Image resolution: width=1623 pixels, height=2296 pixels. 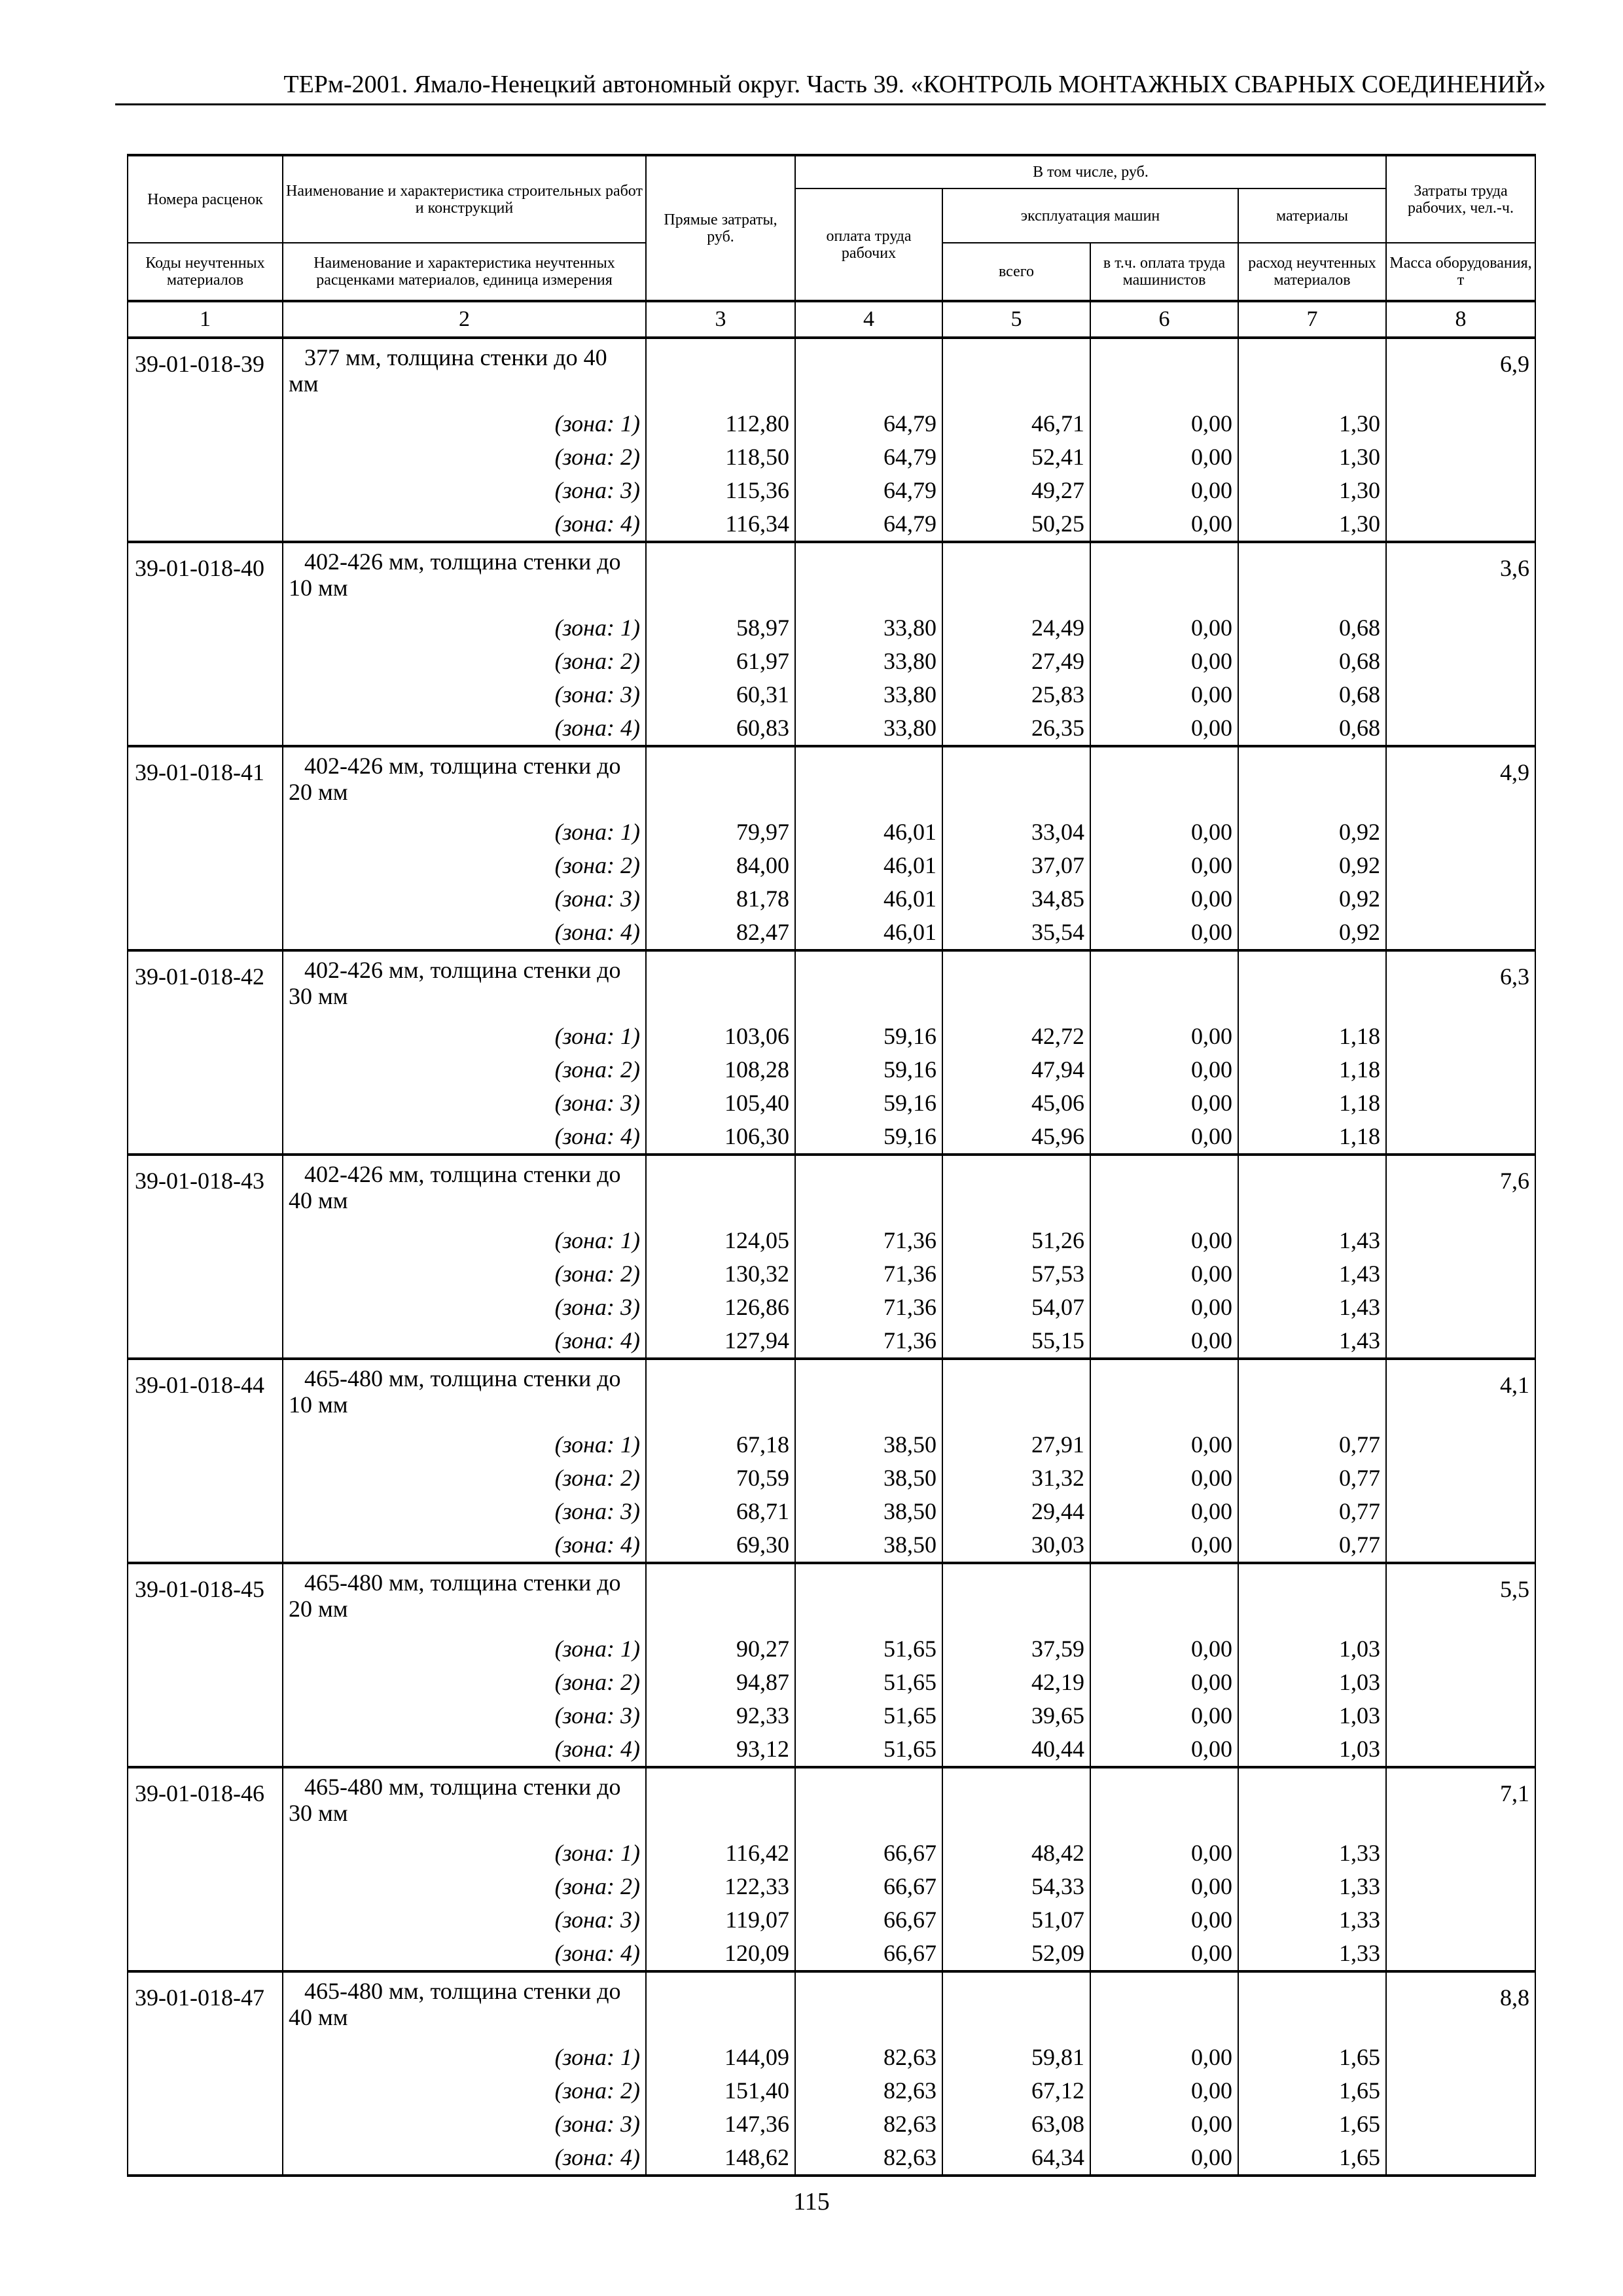 What do you see at coordinates (832, 1341) in the screenshot?
I see `zone-row: (зона: 4) 127,94 71,36 55,15 0,00 1,43` at bounding box center [832, 1341].